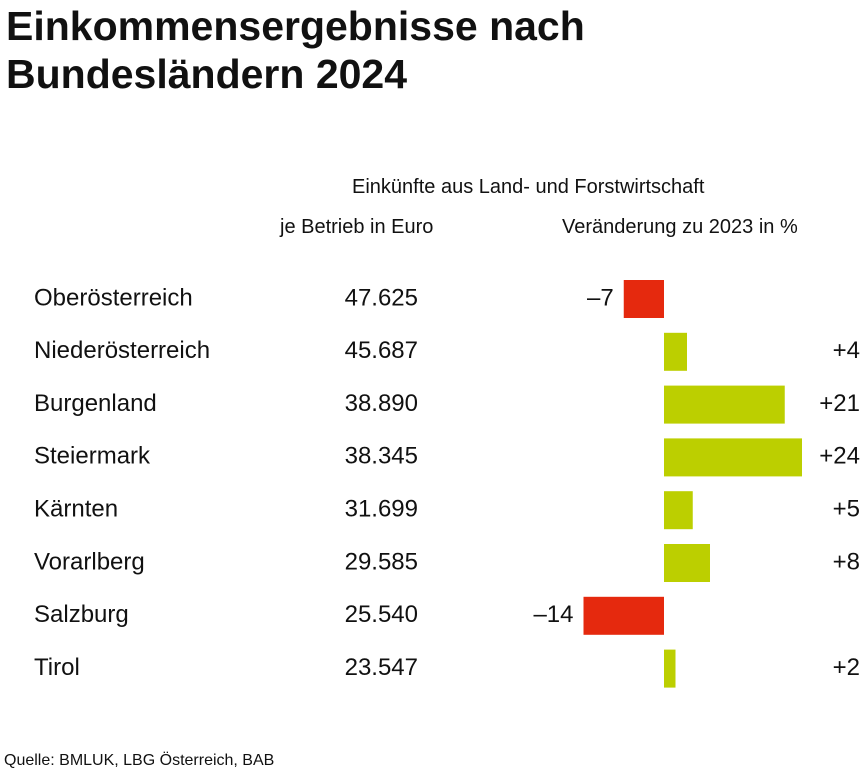 This screenshot has width=863, height=775. I want to click on title-line-1: Einkommensergebnisse nach, so click(295, 26).